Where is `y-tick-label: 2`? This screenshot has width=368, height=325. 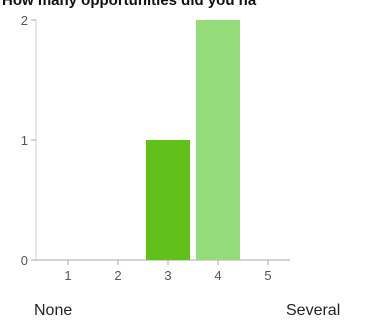 y-tick-label: 2 is located at coordinates (24, 20).